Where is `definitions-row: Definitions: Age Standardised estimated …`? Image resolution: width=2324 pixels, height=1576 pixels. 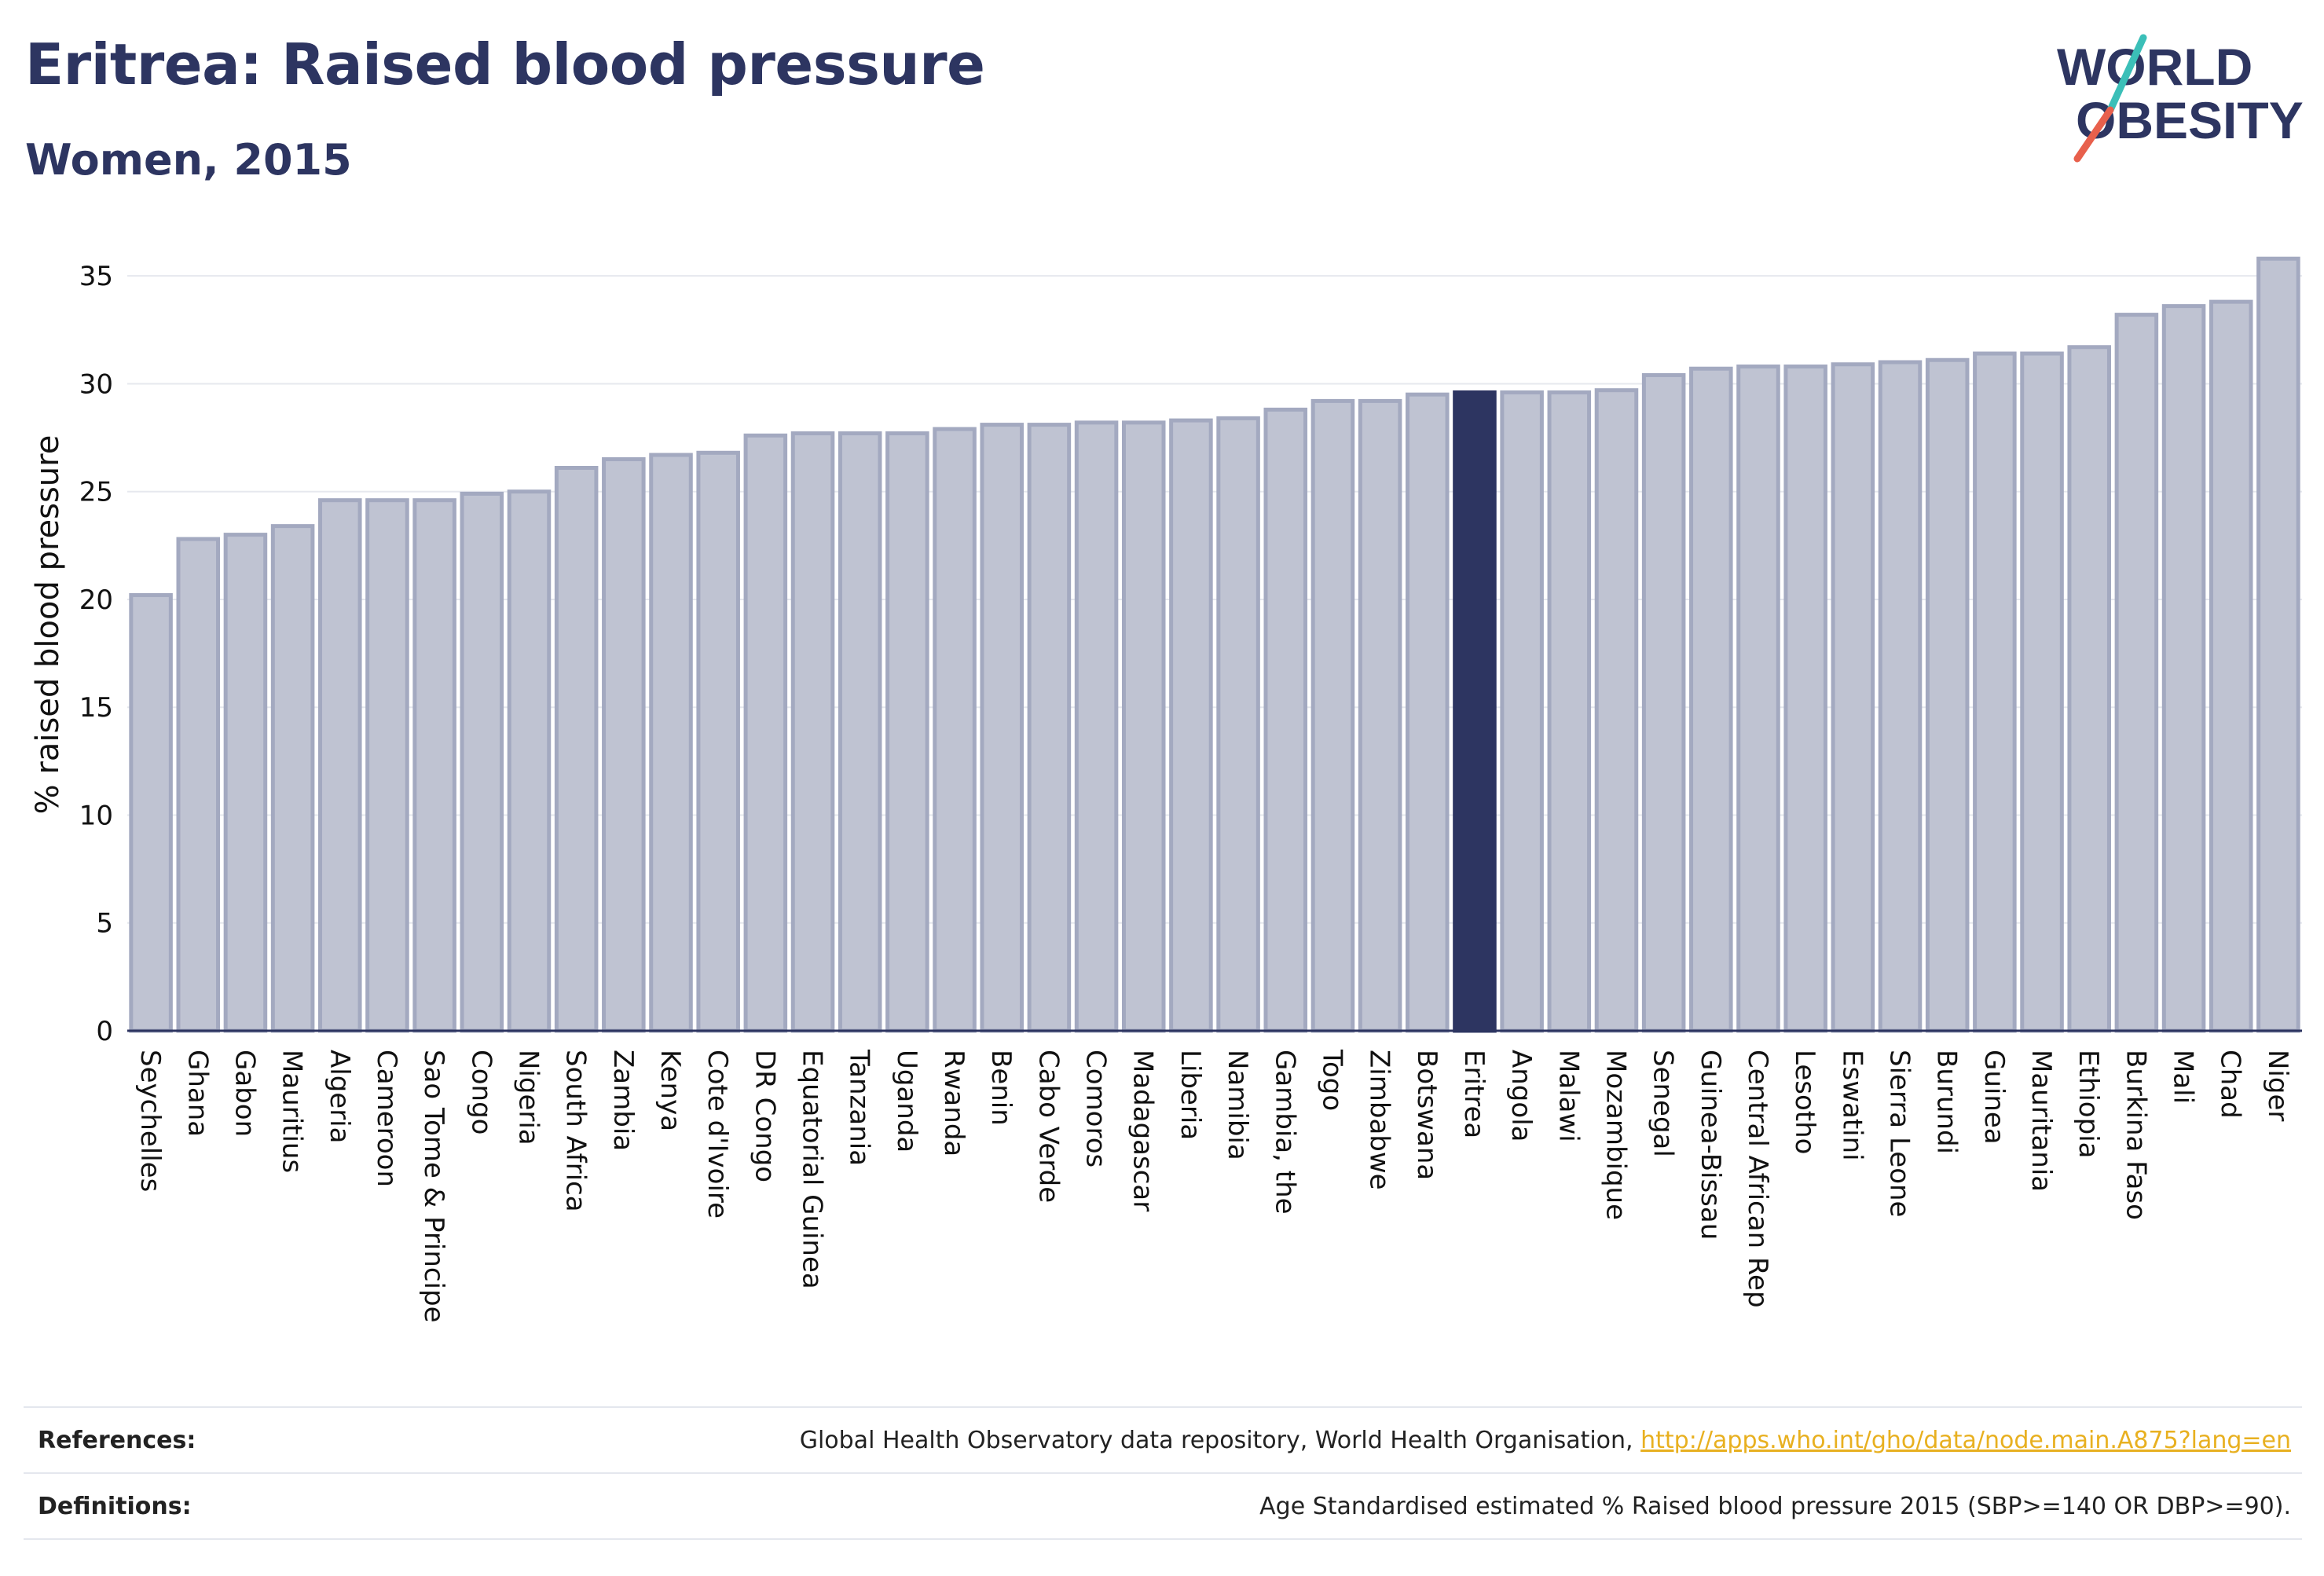 definitions-row: Definitions: Age Standardised estimated … is located at coordinates (1163, 1506).